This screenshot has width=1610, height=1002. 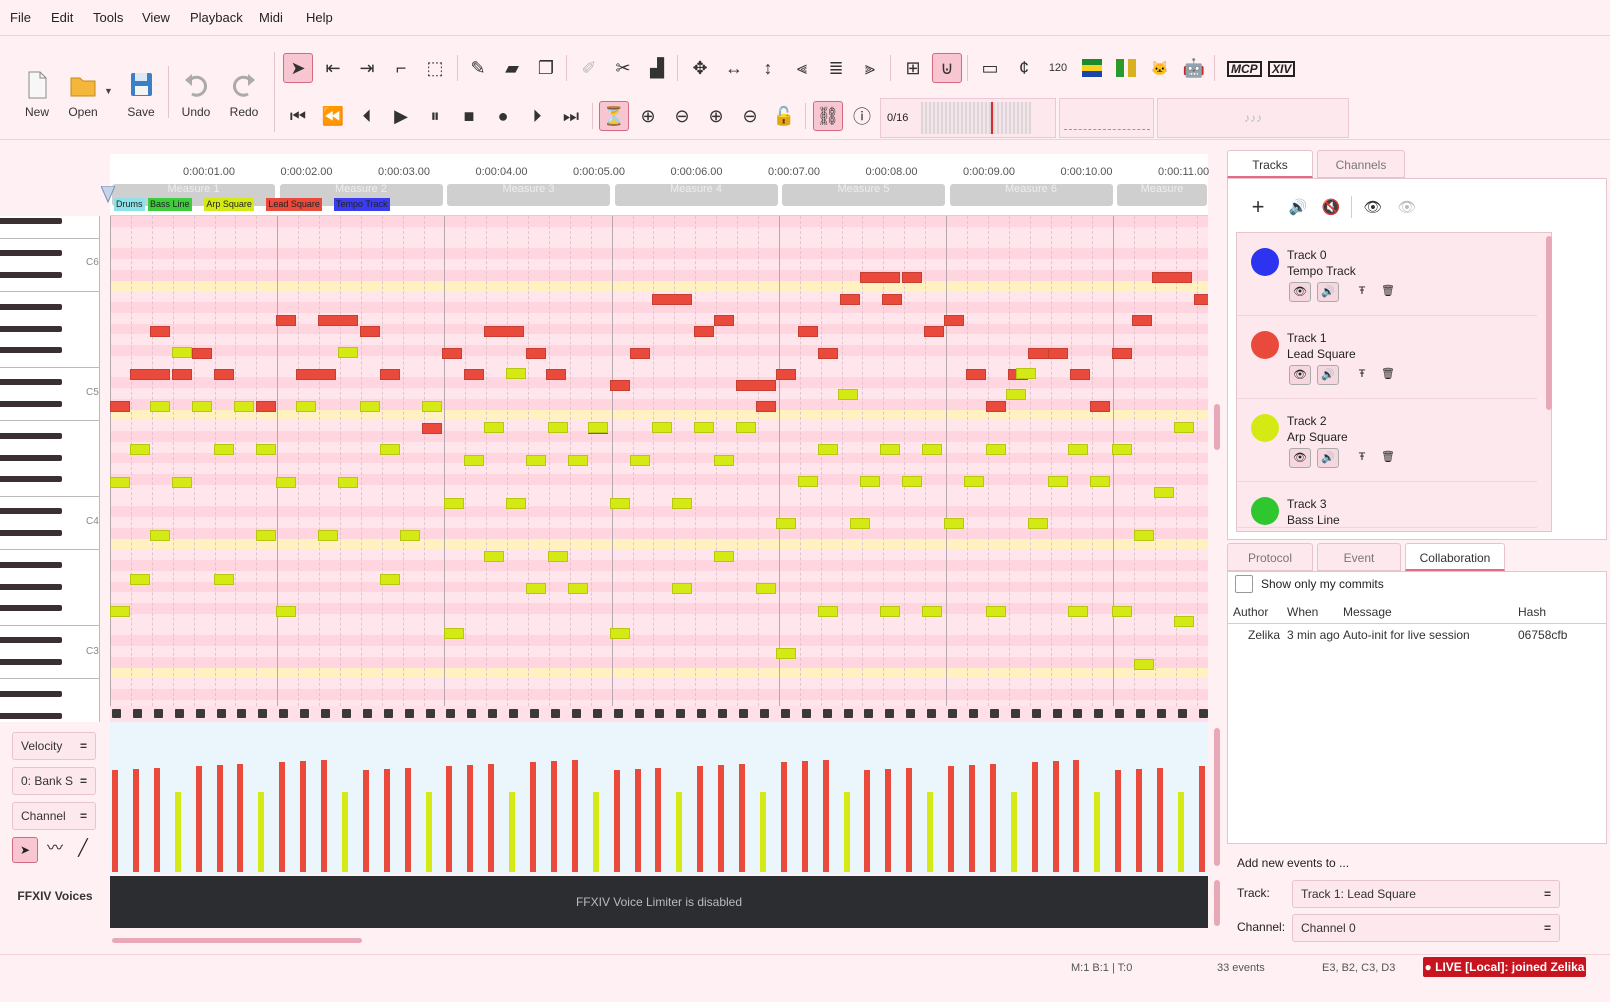 What do you see at coordinates (1298, 207) in the screenshot?
I see `show-all-tracks-icon: 🔊` at bounding box center [1298, 207].